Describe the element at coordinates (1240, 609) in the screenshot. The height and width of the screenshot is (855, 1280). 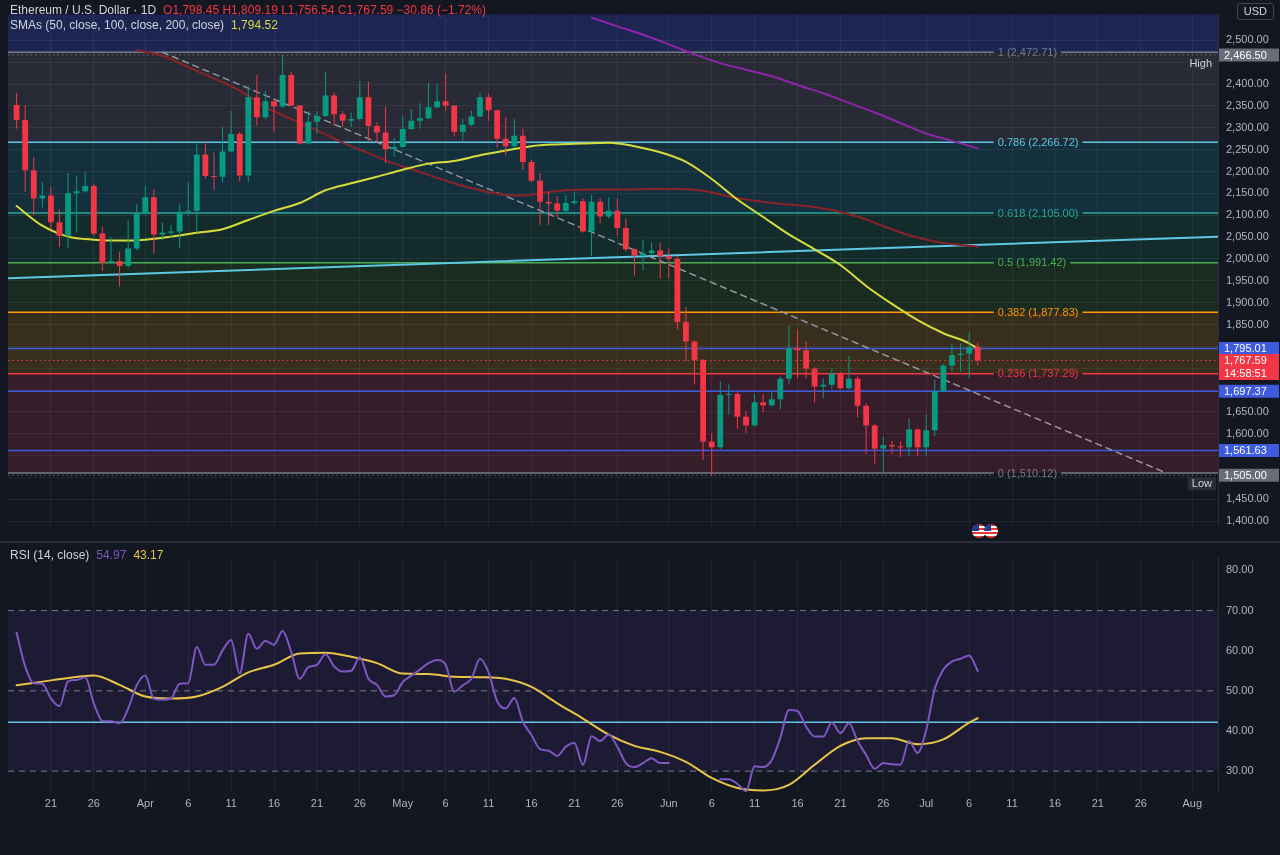
I see `y-tick-label: 70.00` at that location.